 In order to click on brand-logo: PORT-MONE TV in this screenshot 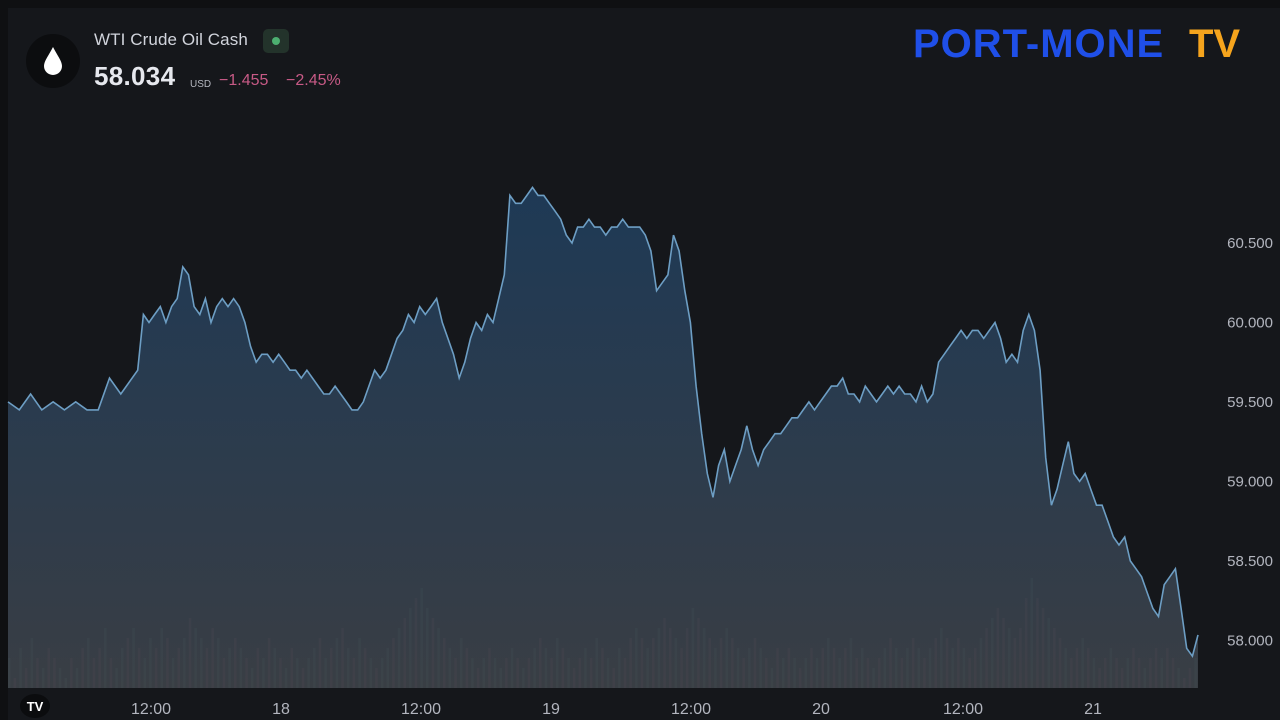, I will do `click(1078, 46)`.